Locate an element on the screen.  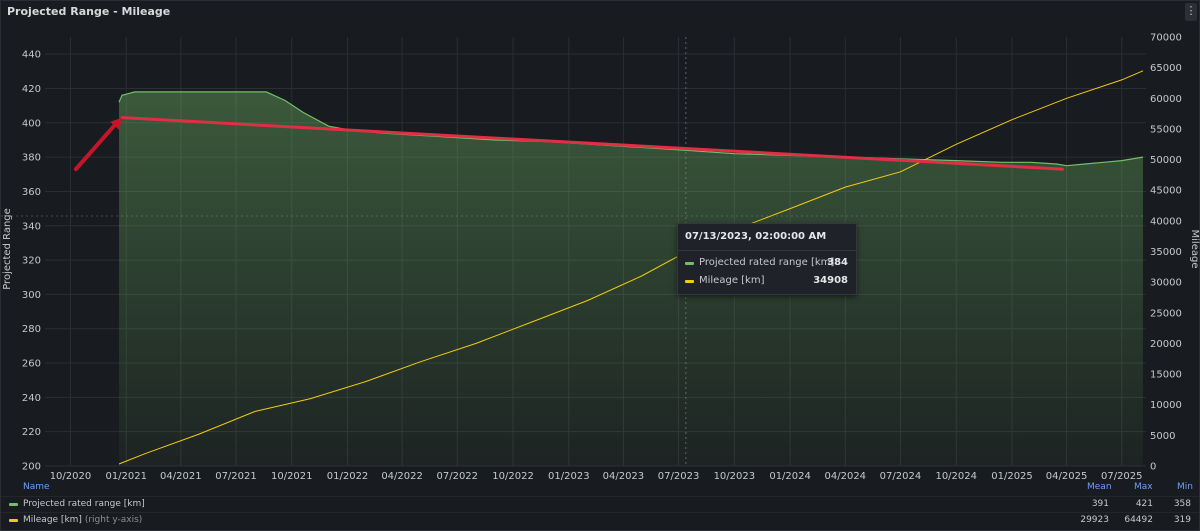
legend-range-name: Projected rated range [km] is located at coordinates (84, 504).